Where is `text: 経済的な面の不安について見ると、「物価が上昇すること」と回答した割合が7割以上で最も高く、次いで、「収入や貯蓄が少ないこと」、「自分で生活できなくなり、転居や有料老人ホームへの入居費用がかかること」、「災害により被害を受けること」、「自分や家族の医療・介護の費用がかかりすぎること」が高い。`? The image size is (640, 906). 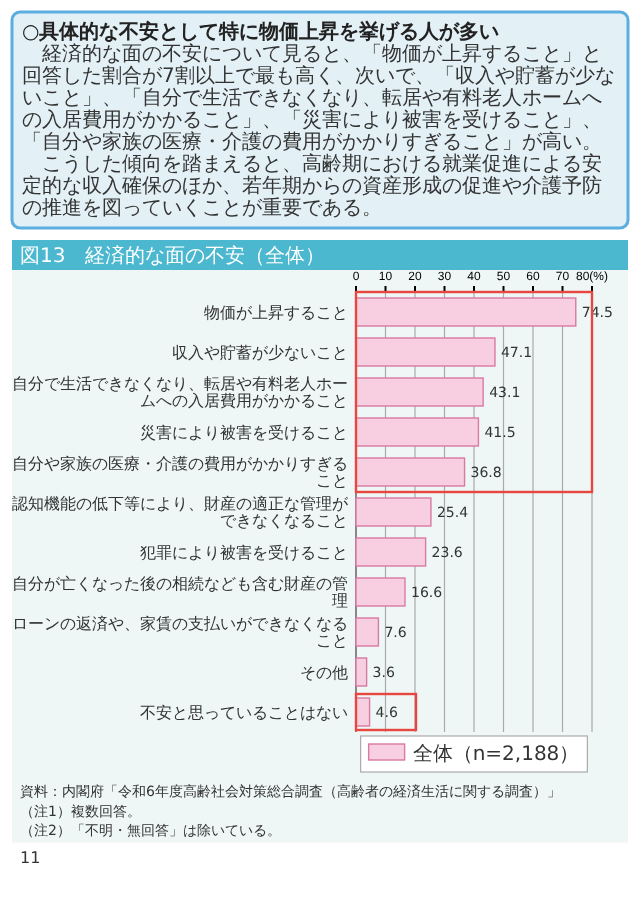 text: 経済的な面の不安について見ると、「物価が上昇すること」と回答した割合が7割以上で最も高く、次いで、「収入や貯蓄が少ないこと」、「自分で生活できなくなり、転居や有料老人ホームへの入居費用がかかること」、「災害により被害を受けること」、「自分や家族の医療・介護の費用がかかりすぎること」が高い。 is located at coordinates (318, 98).